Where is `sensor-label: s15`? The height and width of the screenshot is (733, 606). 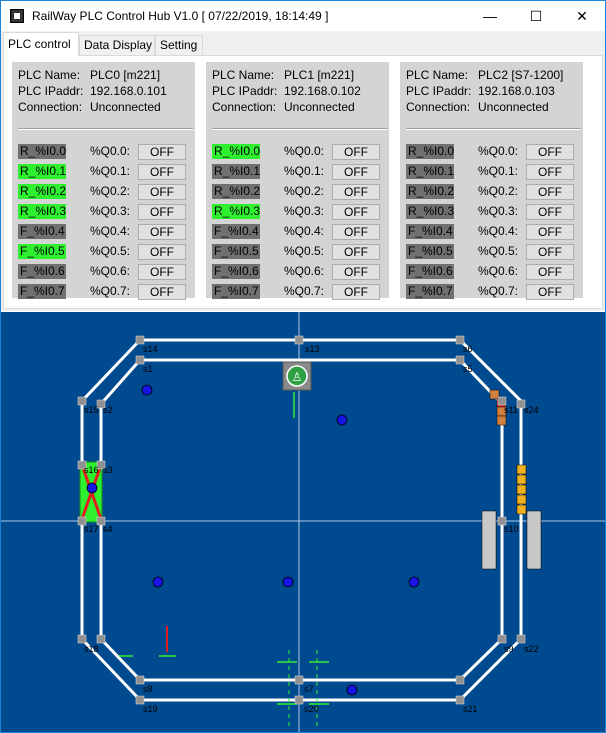
sensor-label: s15 is located at coordinates (91, 410).